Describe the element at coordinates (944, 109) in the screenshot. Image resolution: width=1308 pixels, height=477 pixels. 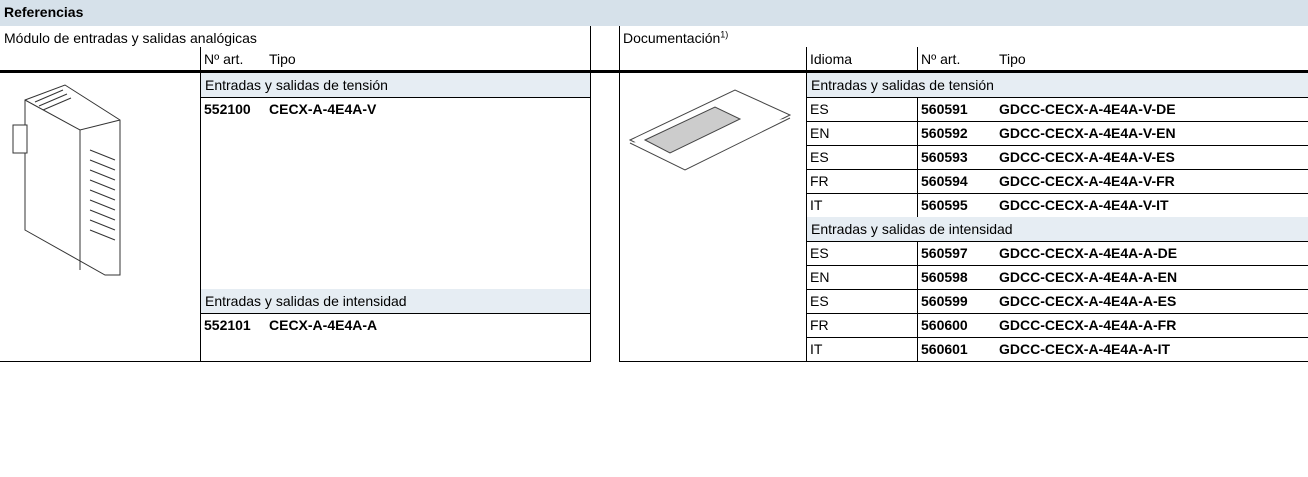
I see `cell: 560591` at that location.